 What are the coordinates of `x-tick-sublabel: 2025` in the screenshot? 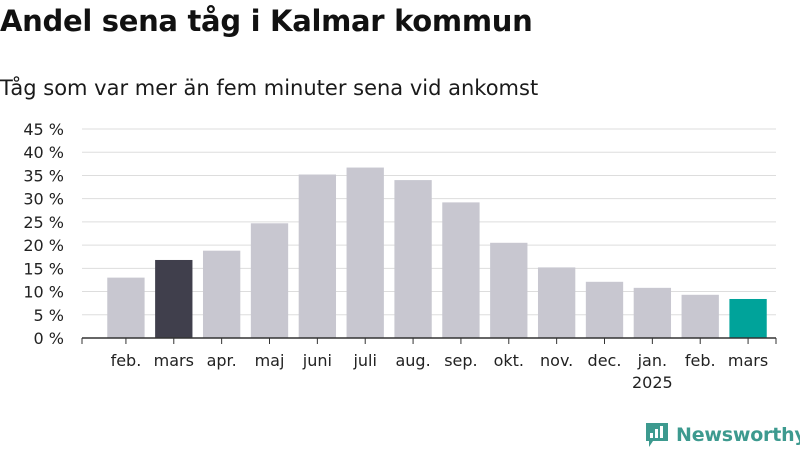 It's located at (652, 382).